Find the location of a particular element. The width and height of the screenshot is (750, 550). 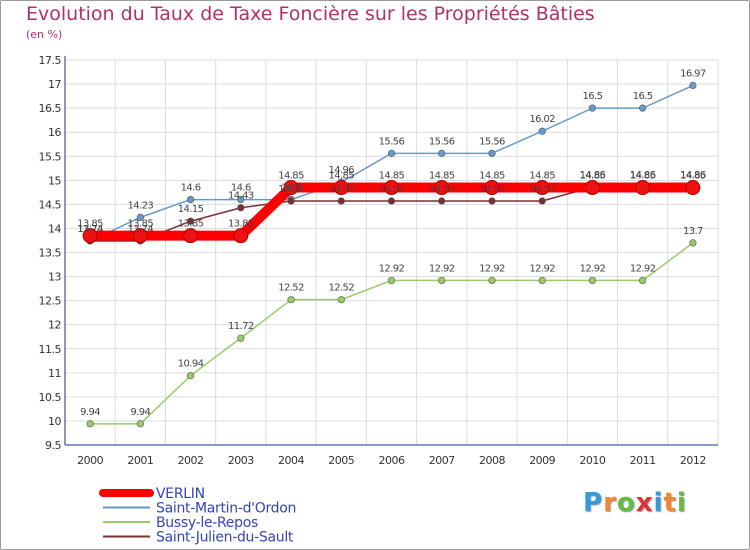

x-tick-label: 2008 is located at coordinates (492, 460).